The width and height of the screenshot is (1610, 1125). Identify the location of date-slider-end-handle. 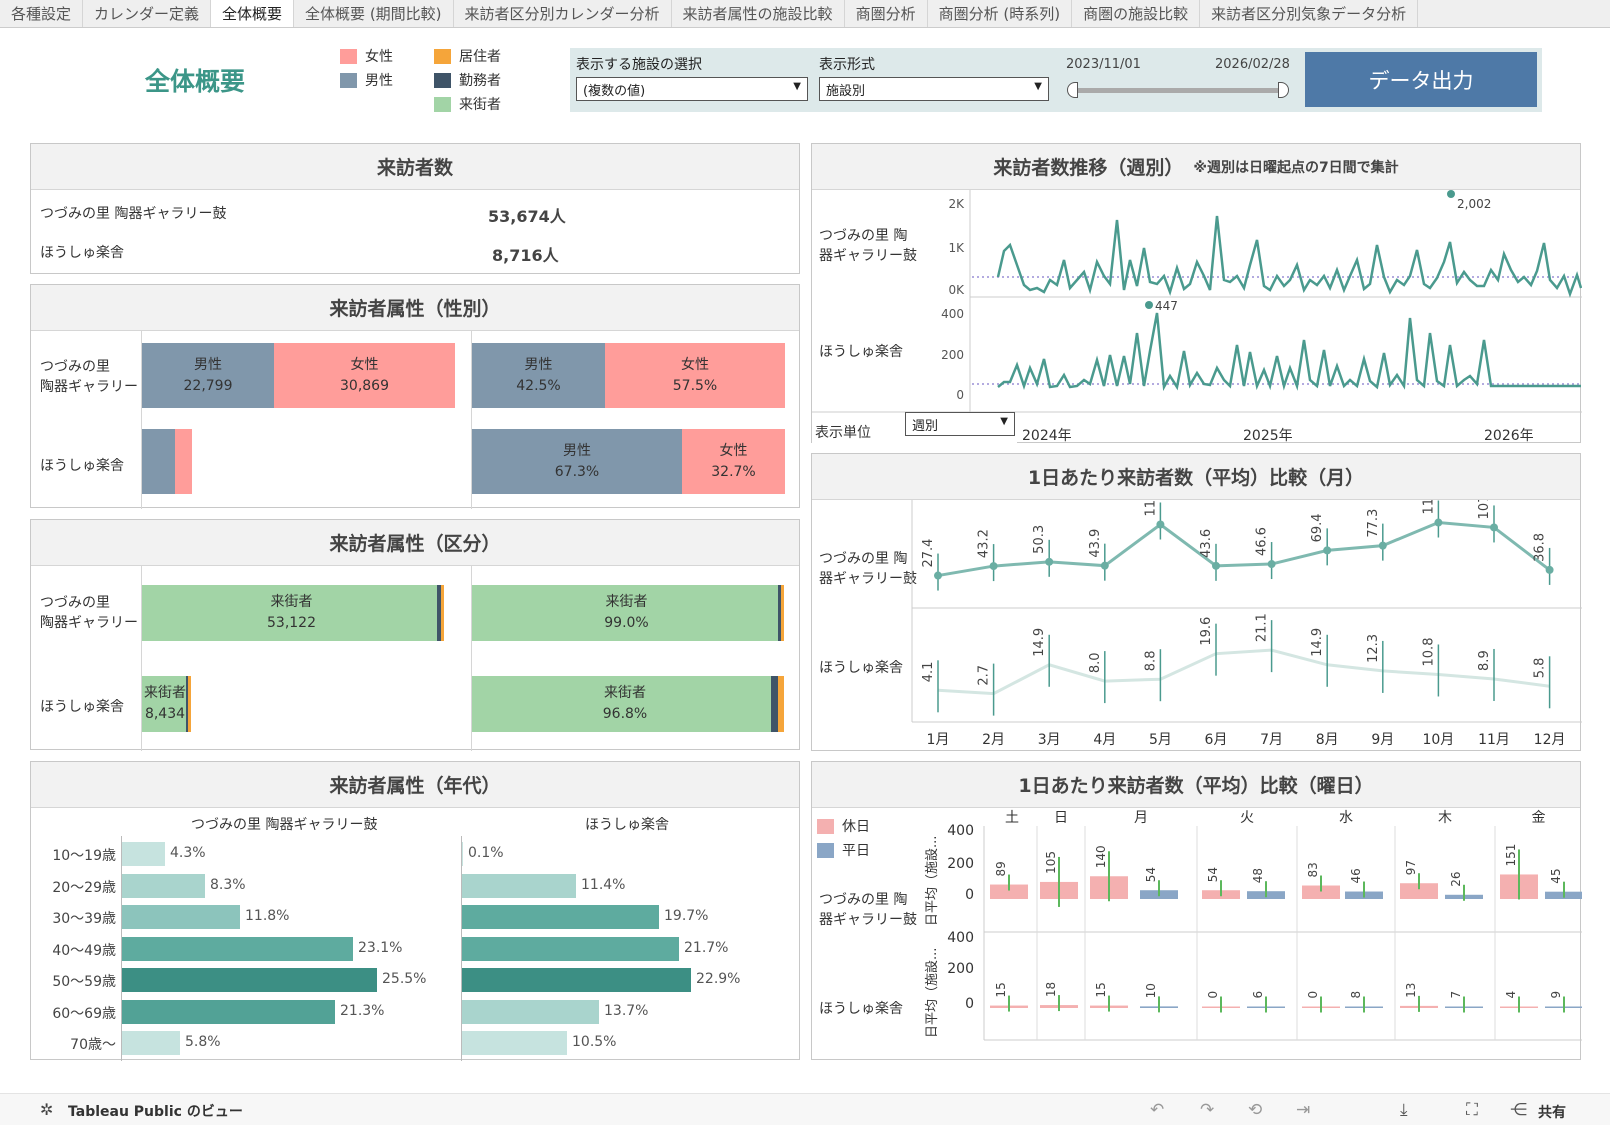
(1283, 90).